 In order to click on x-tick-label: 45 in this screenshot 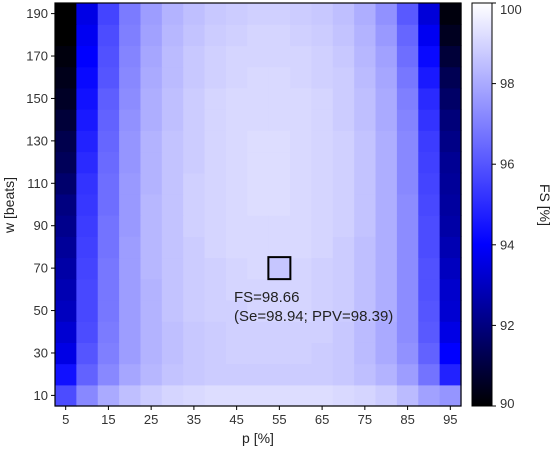, I will do `click(236, 419)`.